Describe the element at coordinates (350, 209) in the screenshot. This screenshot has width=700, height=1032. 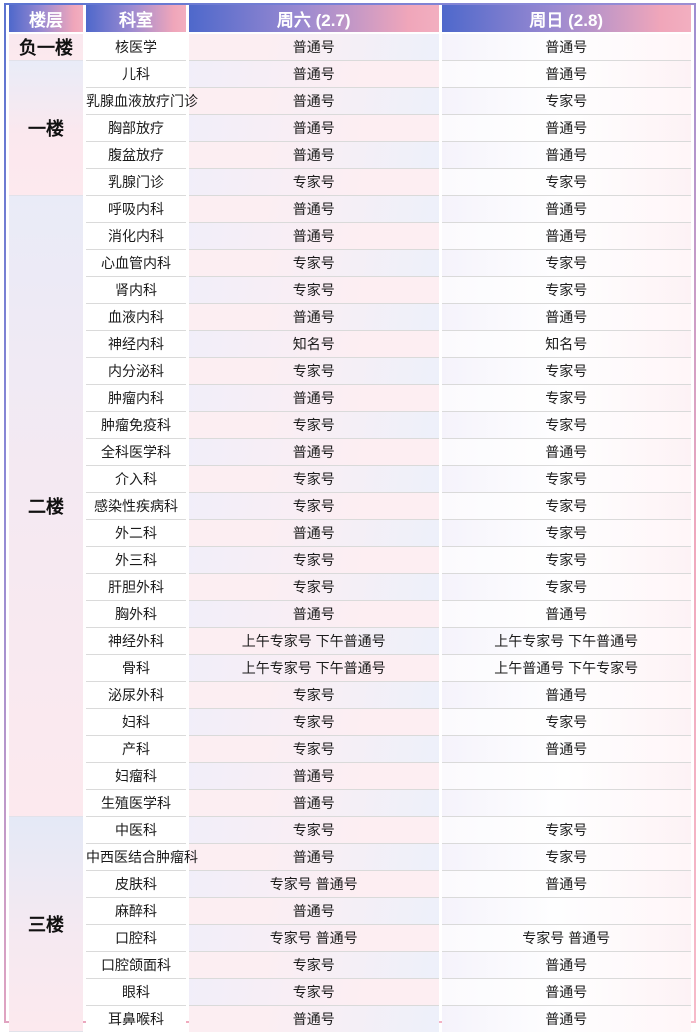
I see `table-row: 二楼呼吸内科普通号普通号` at that location.